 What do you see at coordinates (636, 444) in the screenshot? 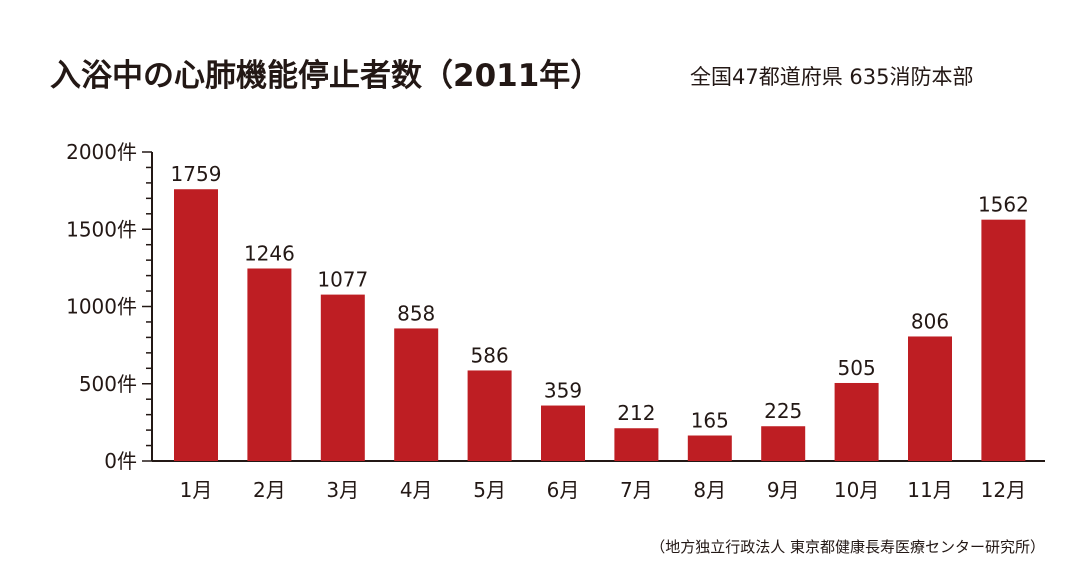
I see `bar-7月` at bounding box center [636, 444].